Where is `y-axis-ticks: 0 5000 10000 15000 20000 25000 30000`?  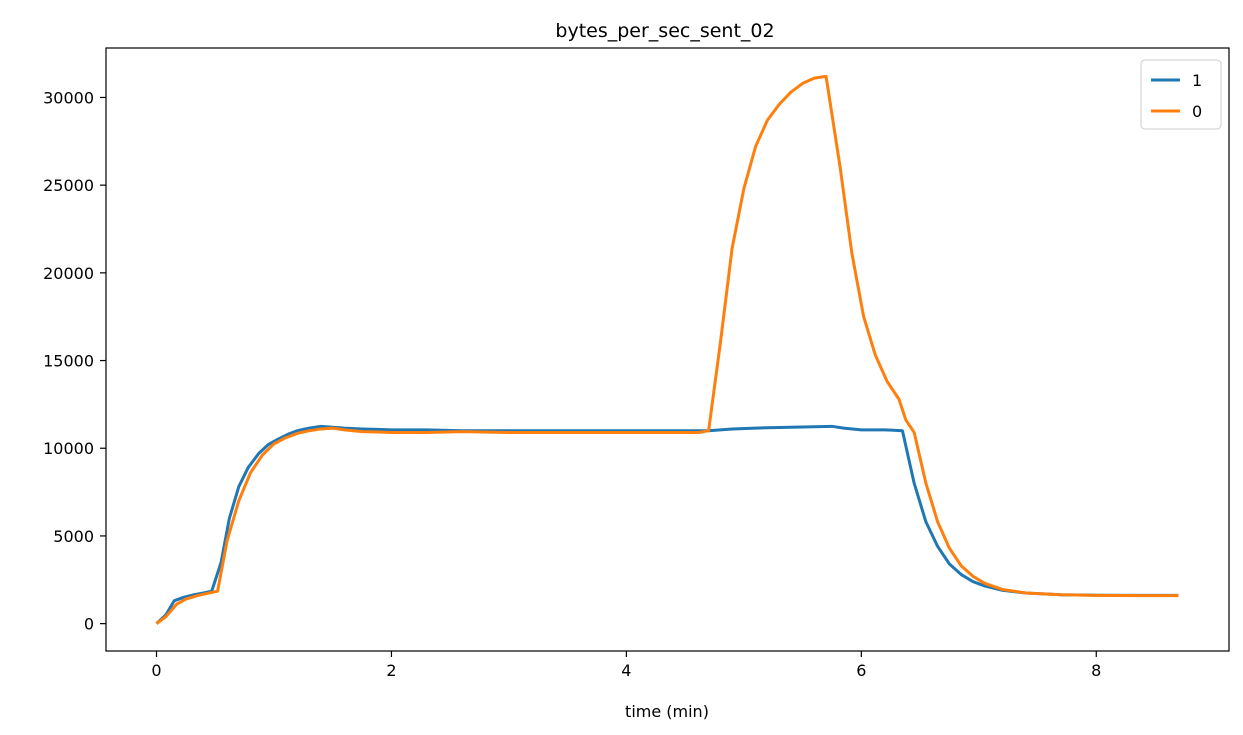 y-axis-ticks: 0 5000 10000 15000 20000 25000 30000 is located at coordinates (74, 361).